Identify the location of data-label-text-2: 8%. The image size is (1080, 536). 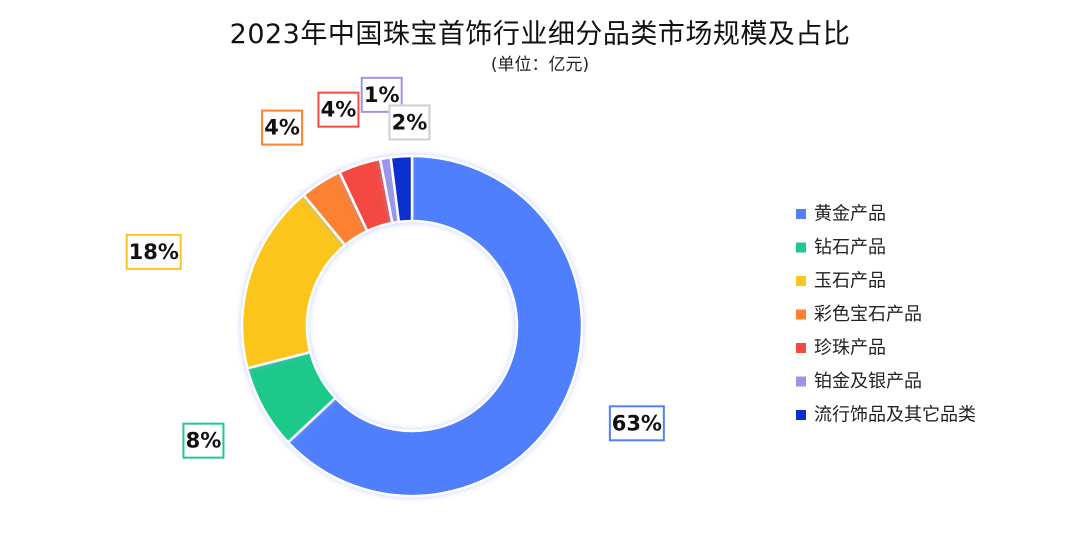
(204, 441).